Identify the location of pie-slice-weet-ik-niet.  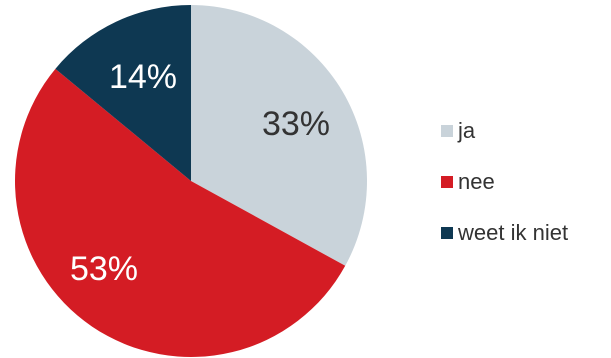
(123, 93).